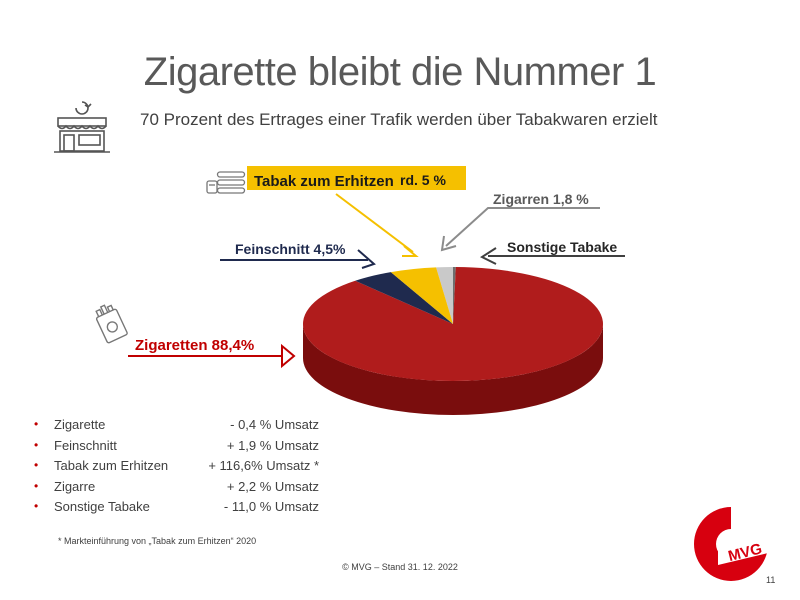 The image size is (800, 600). I want to click on legend-item-change: + 2,2 % Umsatz, so click(272, 486).